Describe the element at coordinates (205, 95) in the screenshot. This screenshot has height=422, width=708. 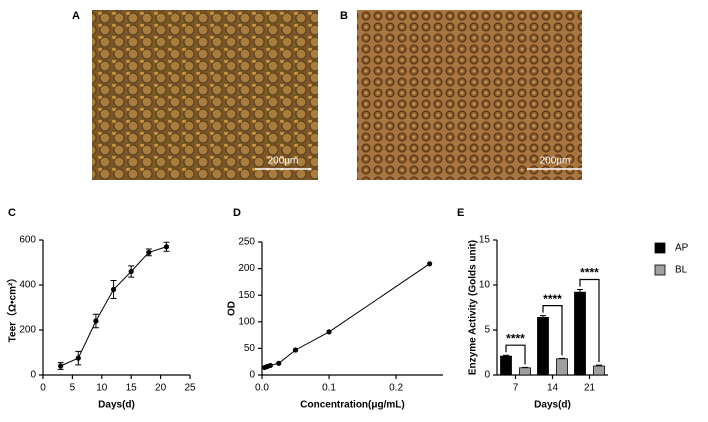
I see `micrograph-tint` at that location.